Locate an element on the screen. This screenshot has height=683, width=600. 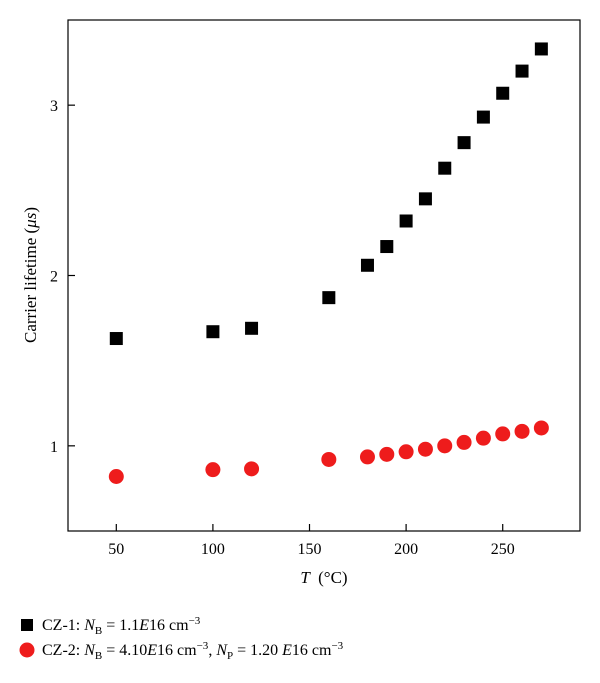
x-axis-unit: (°C) is located at coordinates (332, 577).